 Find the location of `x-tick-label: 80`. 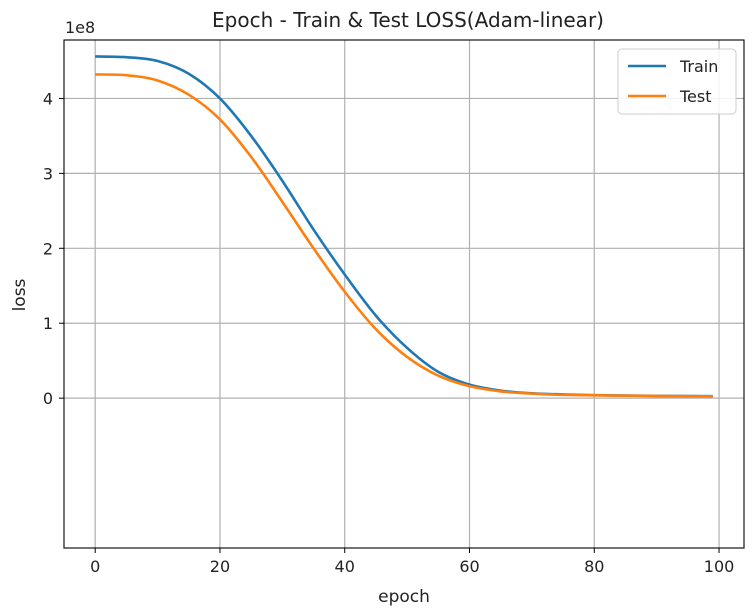

x-tick-label: 80 is located at coordinates (594, 566).